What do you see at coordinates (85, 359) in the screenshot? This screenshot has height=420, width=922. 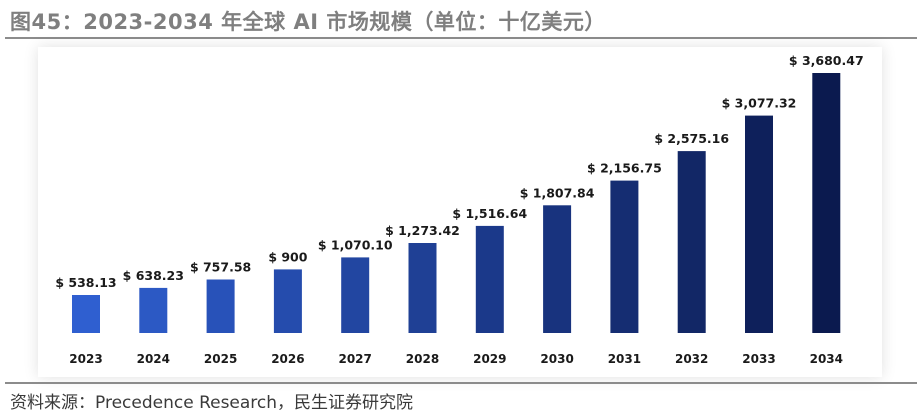 I see `x-tick-2023: 2023` at bounding box center [85, 359].